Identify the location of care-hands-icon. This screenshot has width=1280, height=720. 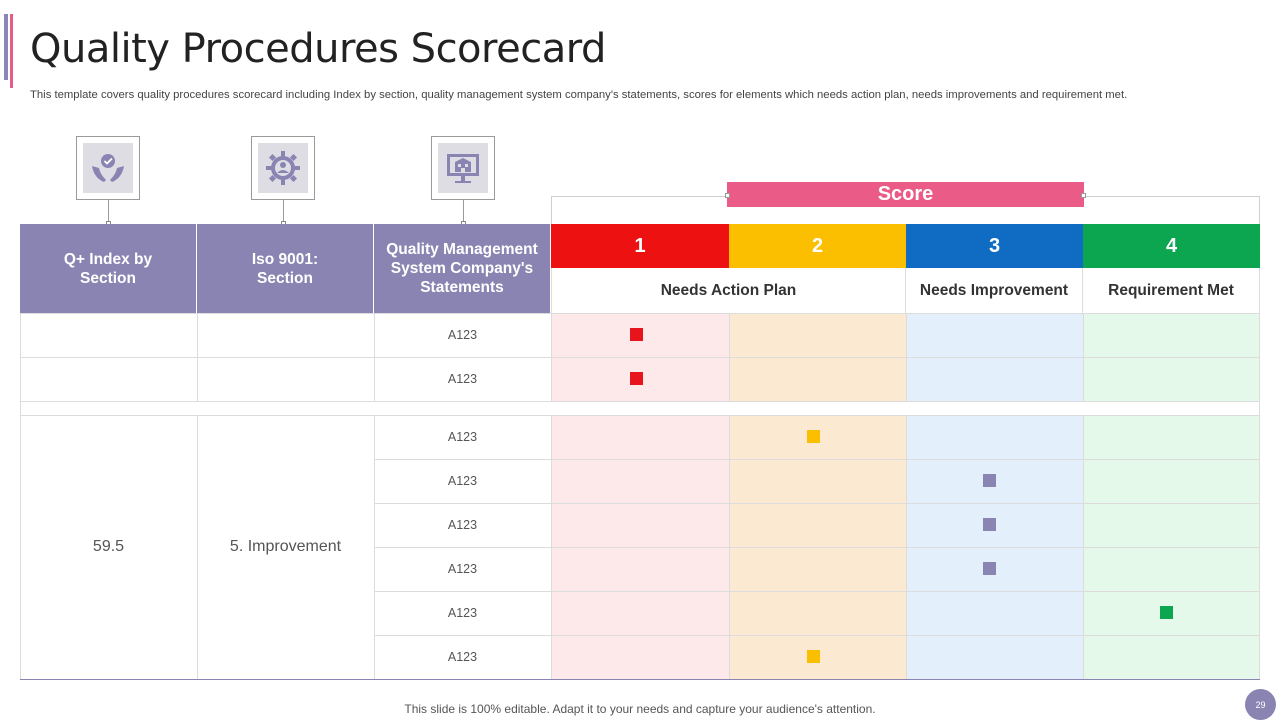
(108, 168).